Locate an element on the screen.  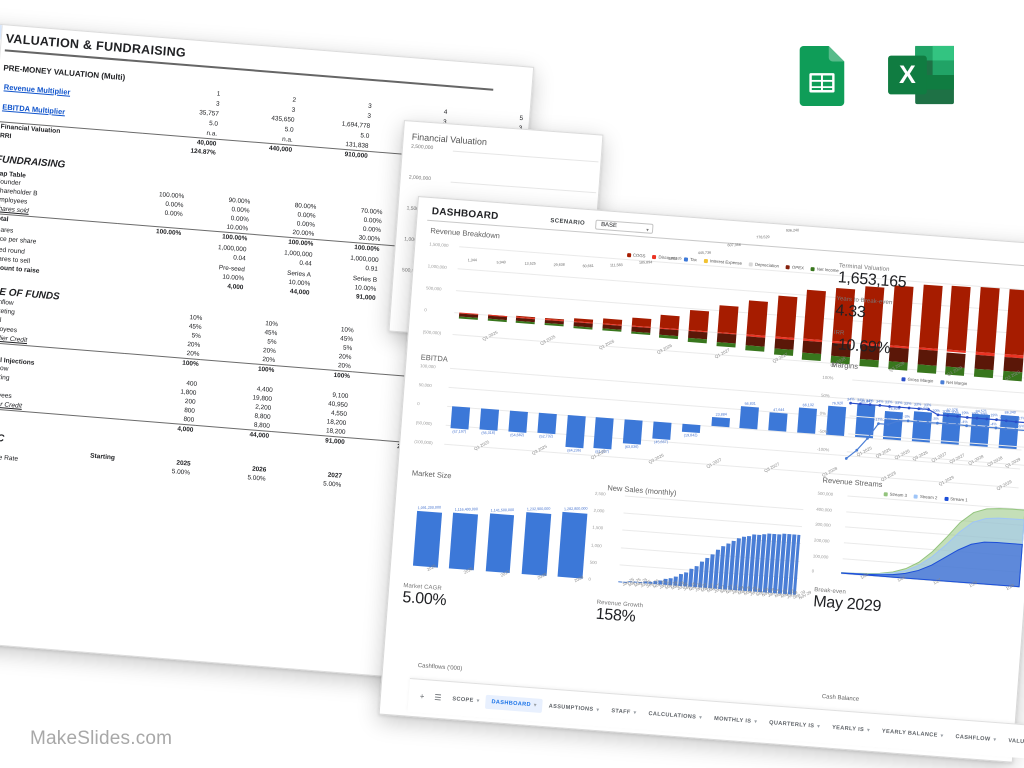
sheet-tab-assumptions: ASSUMPTIONS ▾ is located at coordinates (574, 708).